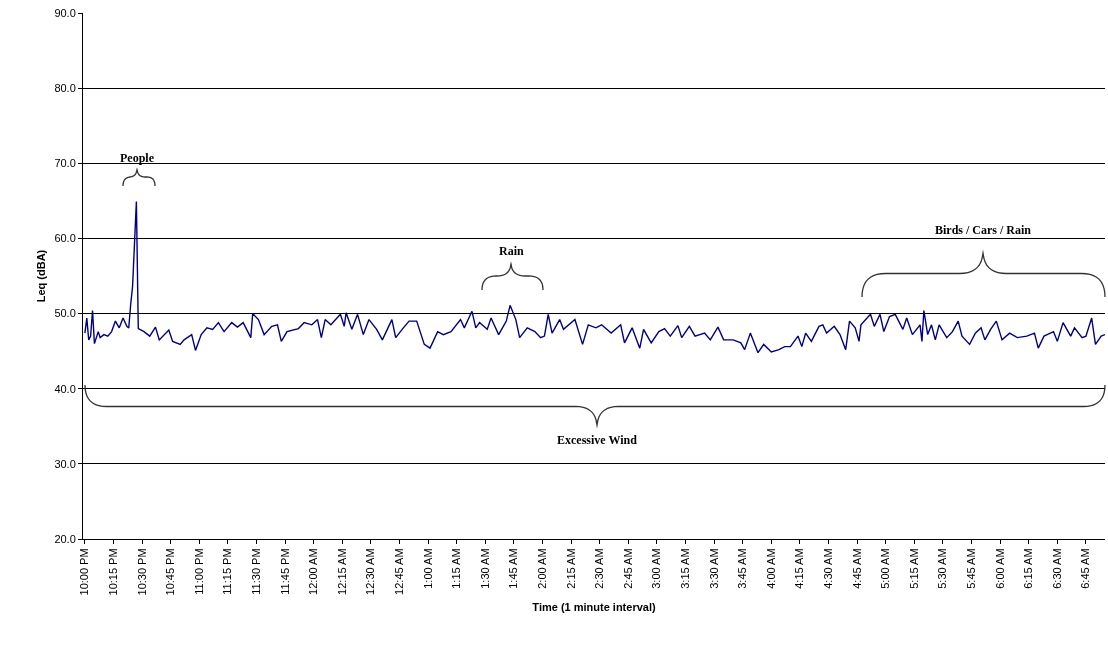 Image resolution: width=1108 pixels, height=654 pixels. I want to click on x-tick-label: 3:15 AM, so click(685, 568).